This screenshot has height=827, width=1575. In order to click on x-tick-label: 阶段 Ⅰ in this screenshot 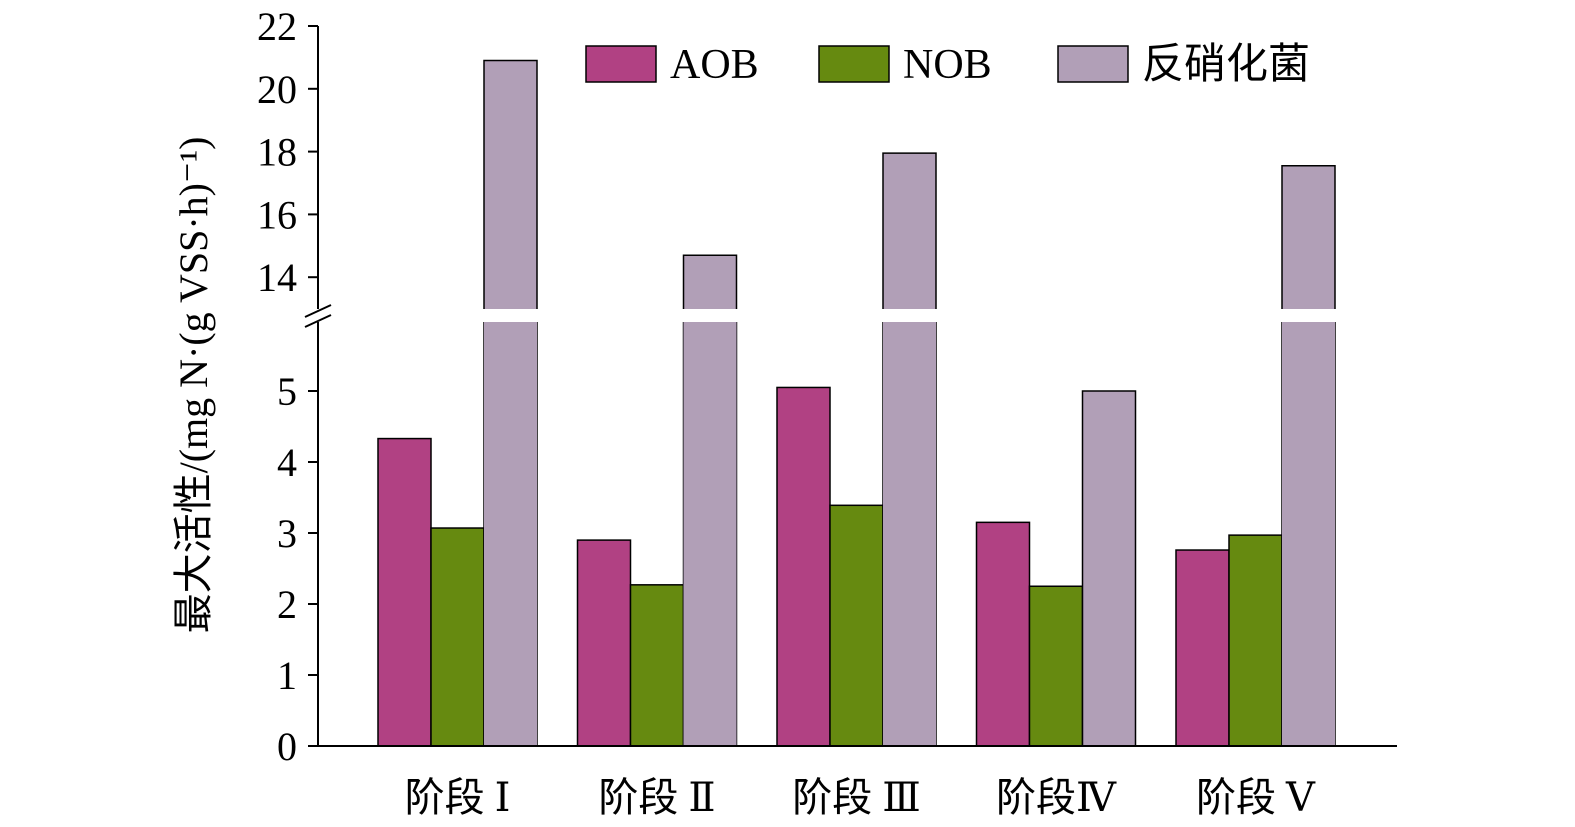, I will do `click(458, 797)`.